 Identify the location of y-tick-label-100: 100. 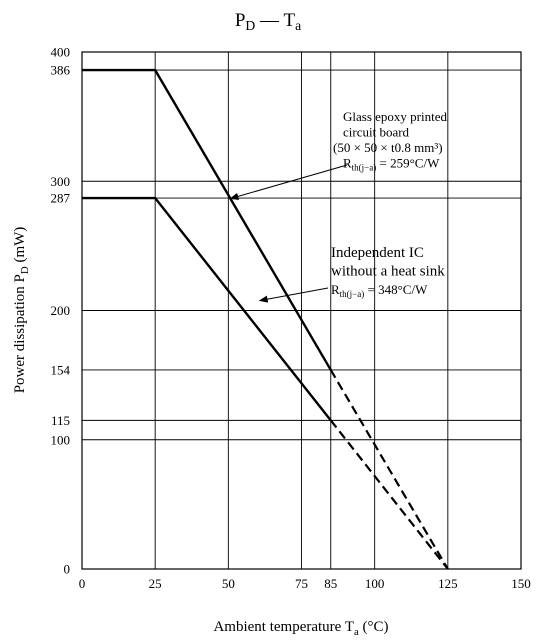
(61, 439).